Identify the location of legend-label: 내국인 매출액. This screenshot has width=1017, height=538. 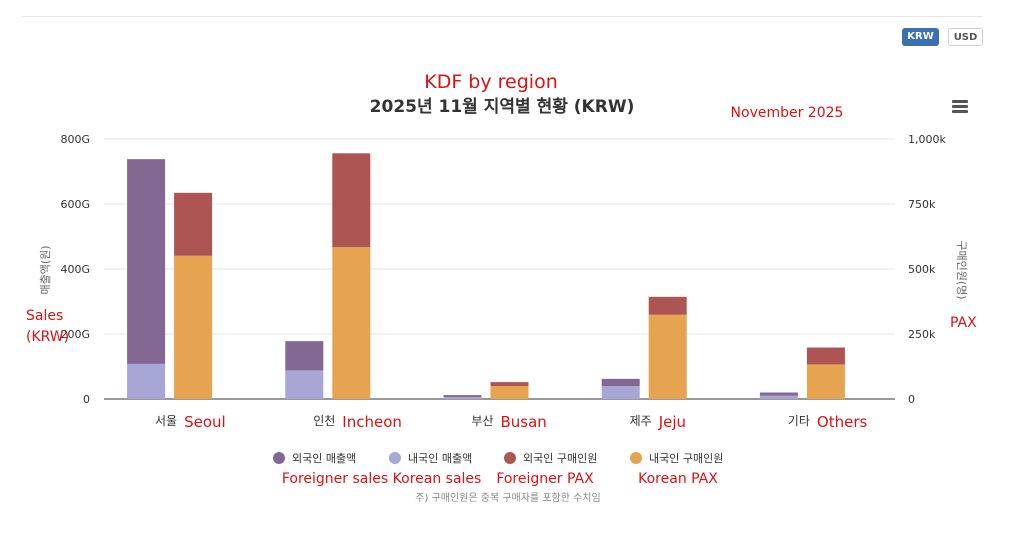
(440, 458).